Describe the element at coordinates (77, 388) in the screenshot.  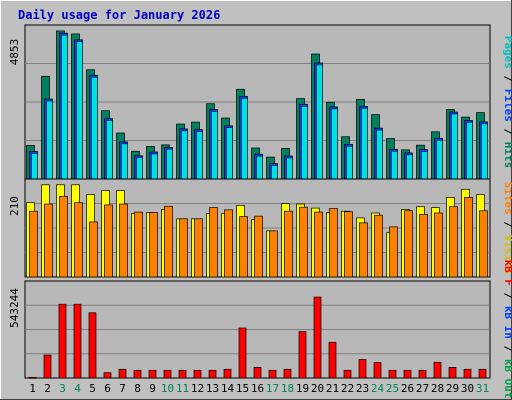
I see `x-tick-label: 4` at that location.